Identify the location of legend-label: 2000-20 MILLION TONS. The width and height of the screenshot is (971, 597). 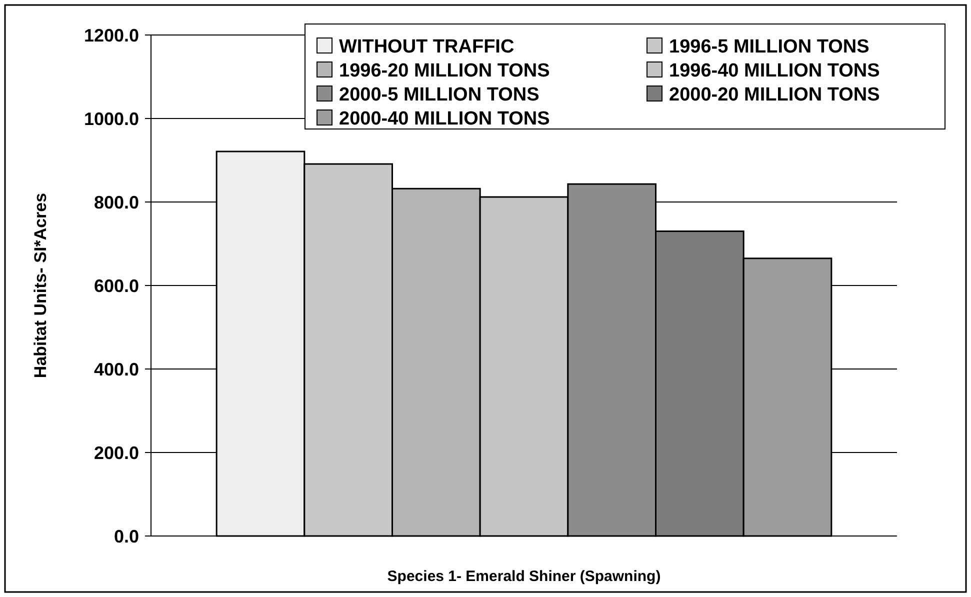
(774, 95).